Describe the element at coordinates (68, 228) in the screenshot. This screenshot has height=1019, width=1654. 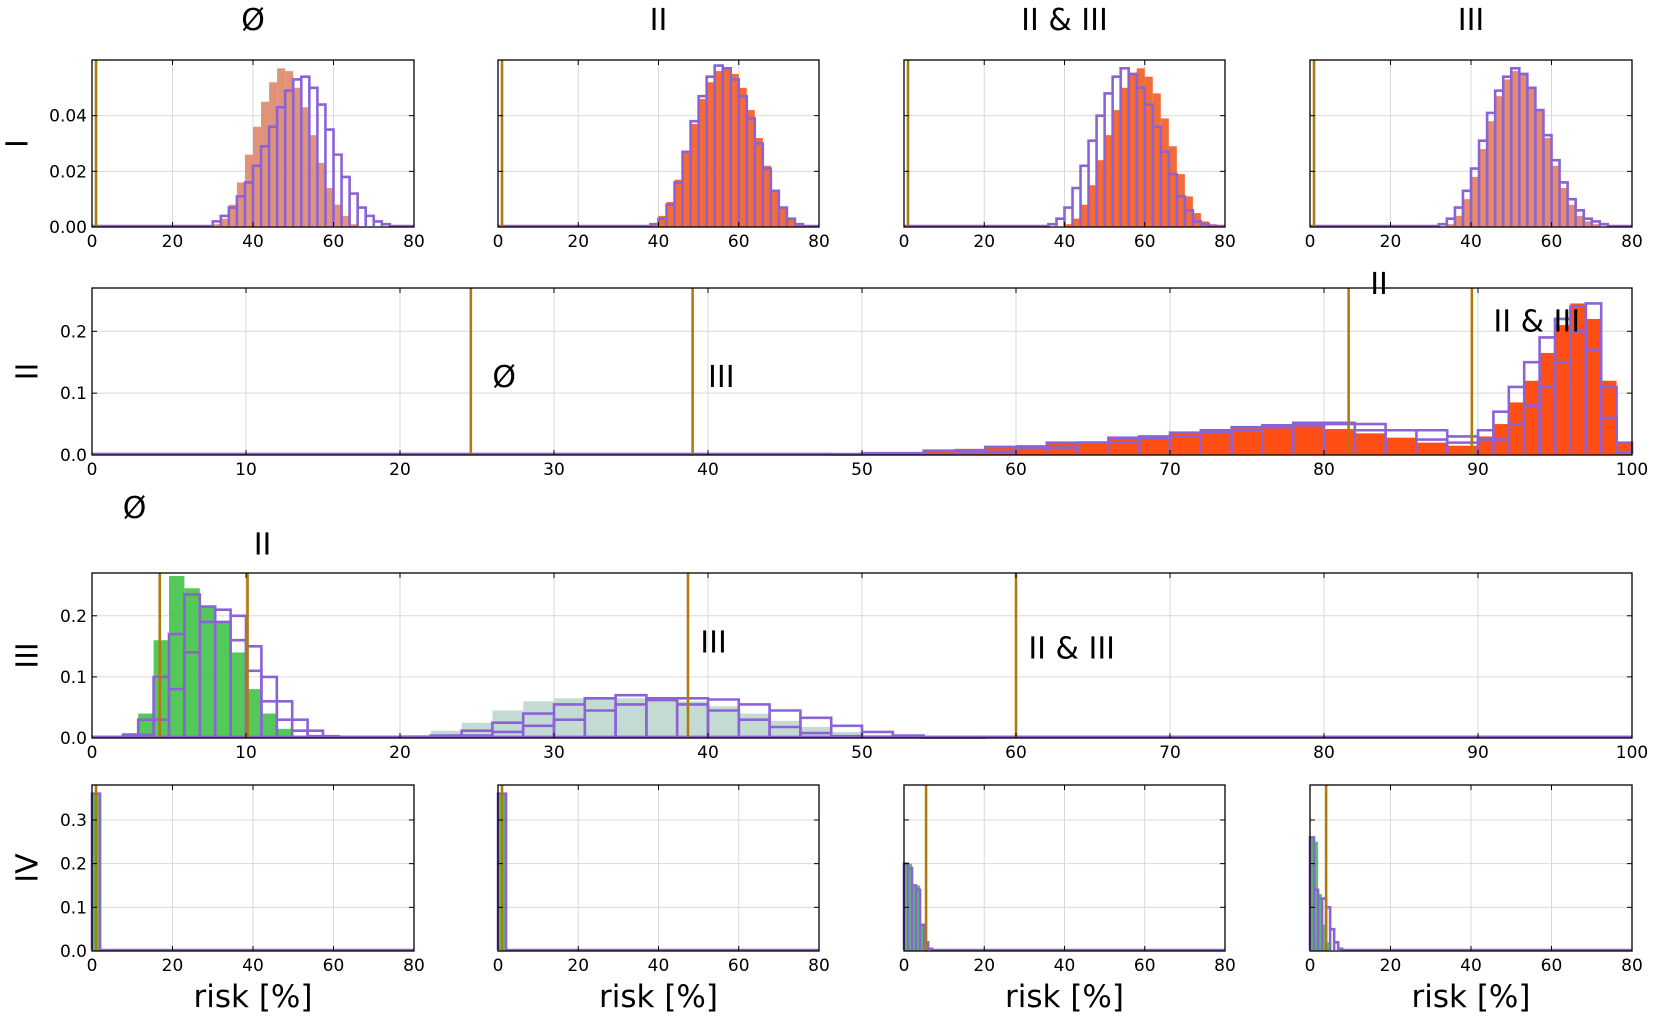
I see `y-tick-label: 0.00` at that location.